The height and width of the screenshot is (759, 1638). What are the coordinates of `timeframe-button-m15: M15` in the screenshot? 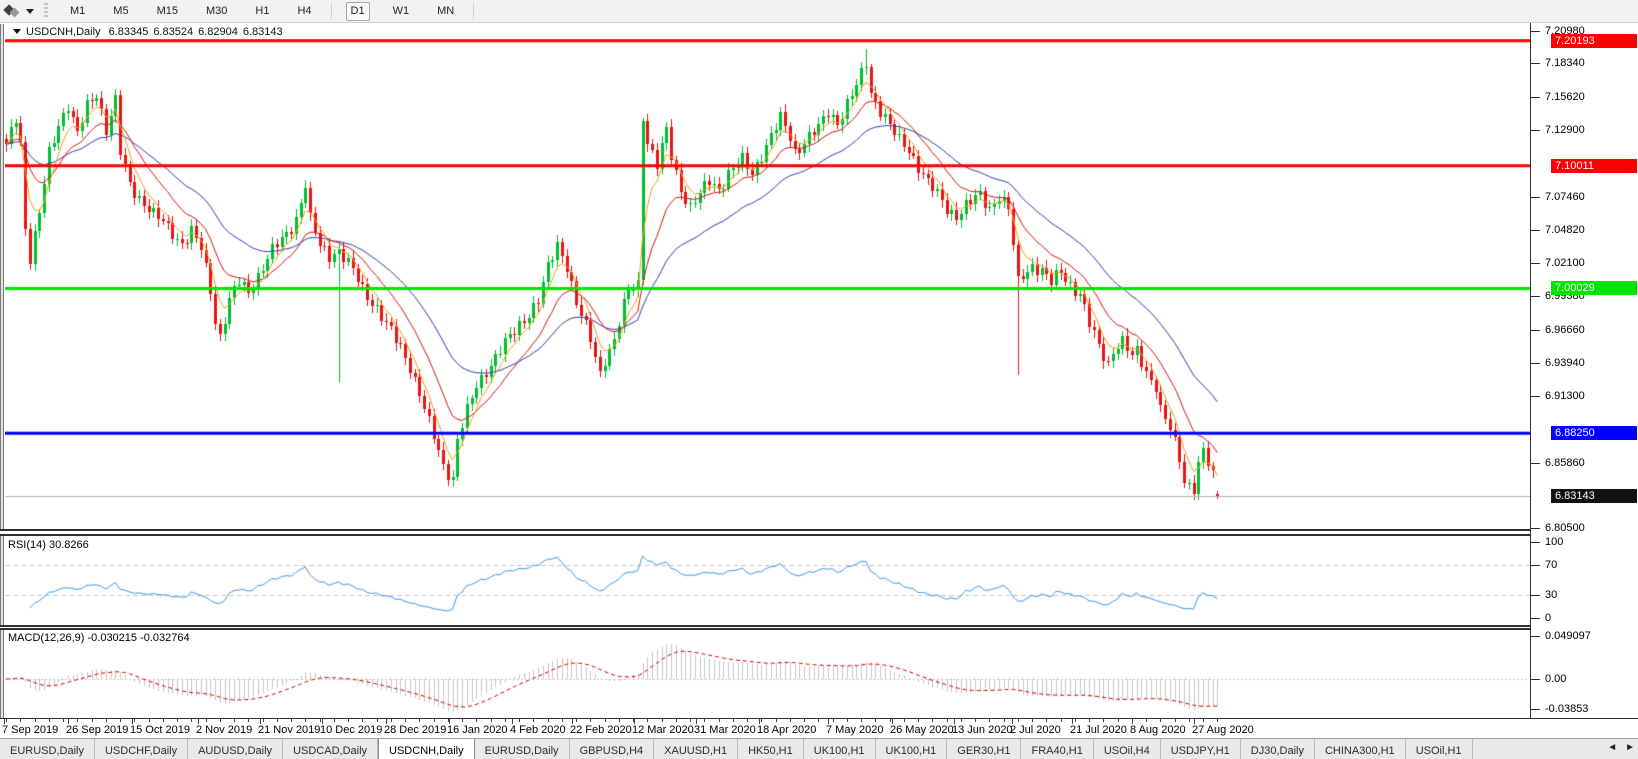 It's located at (167, 11).